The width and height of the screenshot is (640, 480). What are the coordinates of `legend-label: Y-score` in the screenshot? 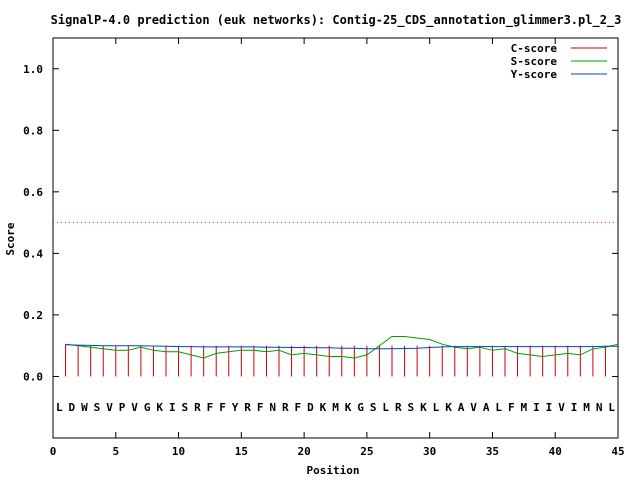 It's located at (534, 74).